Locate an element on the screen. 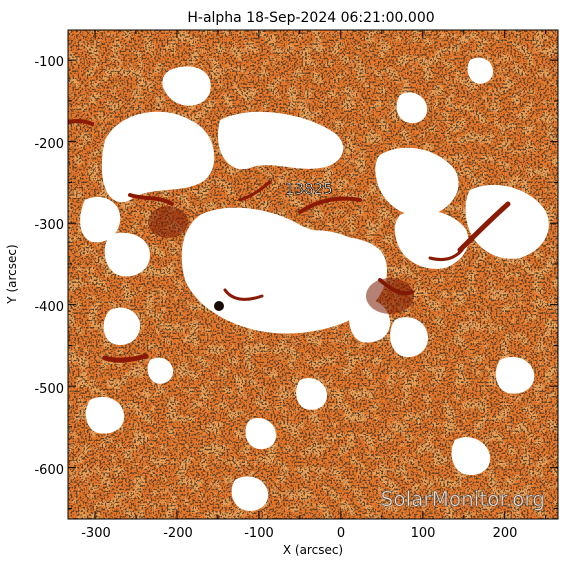 The height and width of the screenshot is (564, 564). sunspot is located at coordinates (219, 306).